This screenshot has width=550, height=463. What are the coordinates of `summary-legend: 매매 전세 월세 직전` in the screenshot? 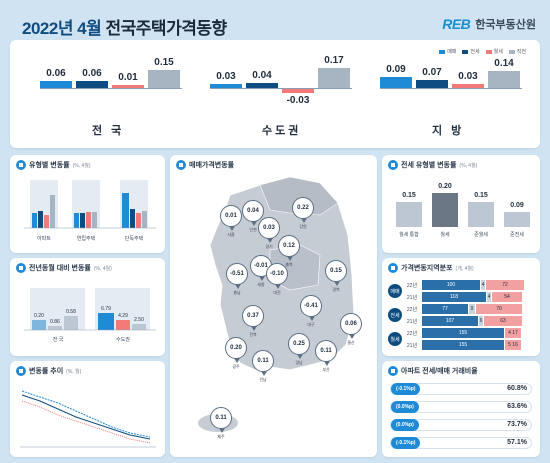 It's located at (482, 51).